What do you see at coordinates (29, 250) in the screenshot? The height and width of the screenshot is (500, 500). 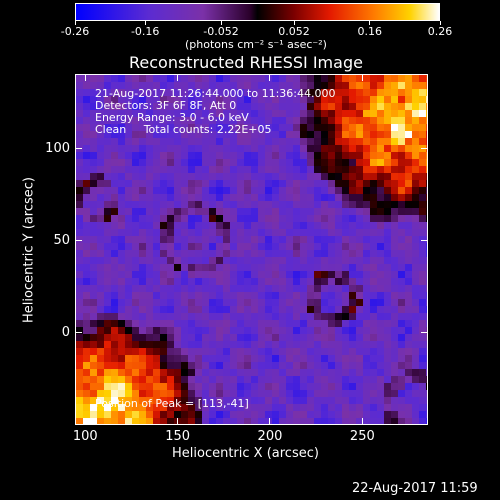 I see `y-axis-label: Heliocentric Y (arcsec)` at bounding box center [29, 250].